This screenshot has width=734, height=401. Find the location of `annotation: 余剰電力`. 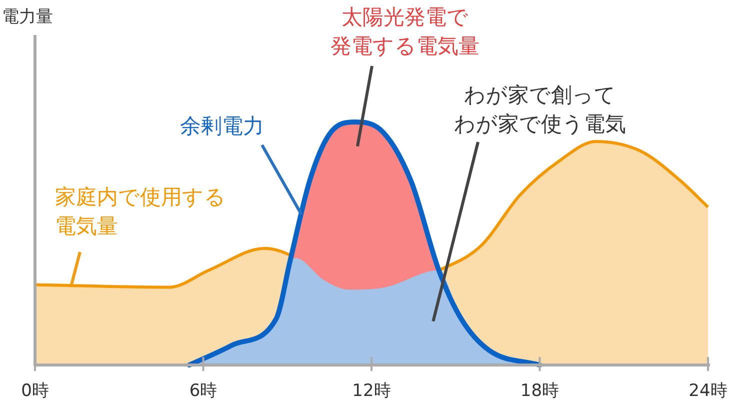

annotation: 余剰電力 is located at coordinates (222, 126).